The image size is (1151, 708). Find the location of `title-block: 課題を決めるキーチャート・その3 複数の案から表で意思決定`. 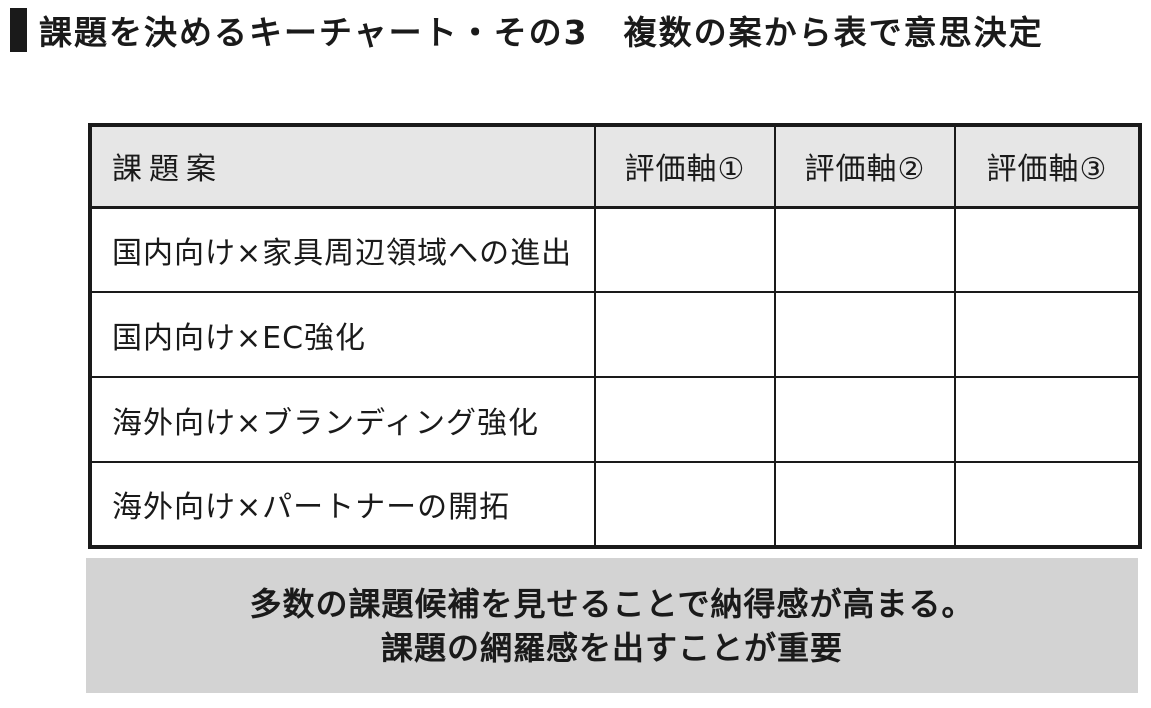

title-block: 課題を決めるキーチャート・その3 複数の案から表で意思決定 is located at coordinates (527, 30).